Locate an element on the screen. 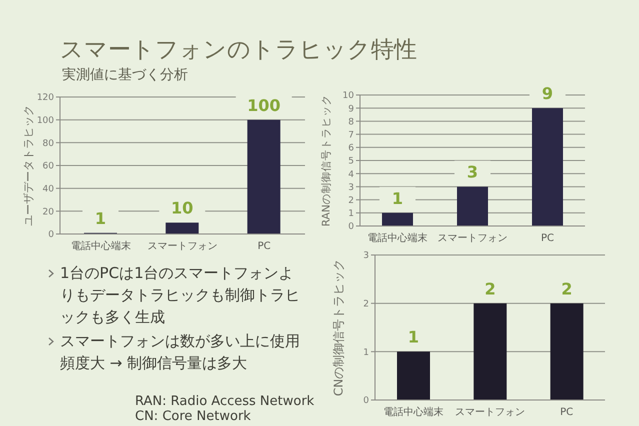 The height and width of the screenshot is (426, 639). y-axis-title: RANの制御信号トラヒック is located at coordinates (326, 160).